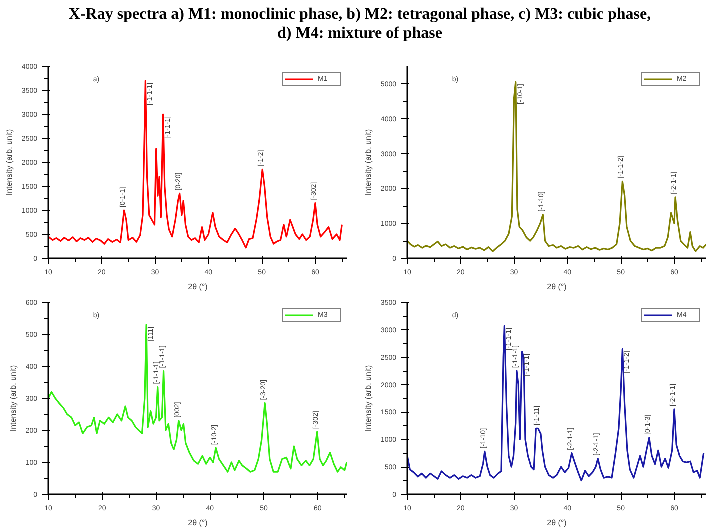 The height and width of the screenshot is (528, 719). Describe the element at coordinates (360, 24) in the screenshot. I see `chart-title: X-Ray spectra a) M1: monoclinic phase, b) M2: tetragonal phase, c) M3: cubic phase, d) M4: mixture of phase` at that location.